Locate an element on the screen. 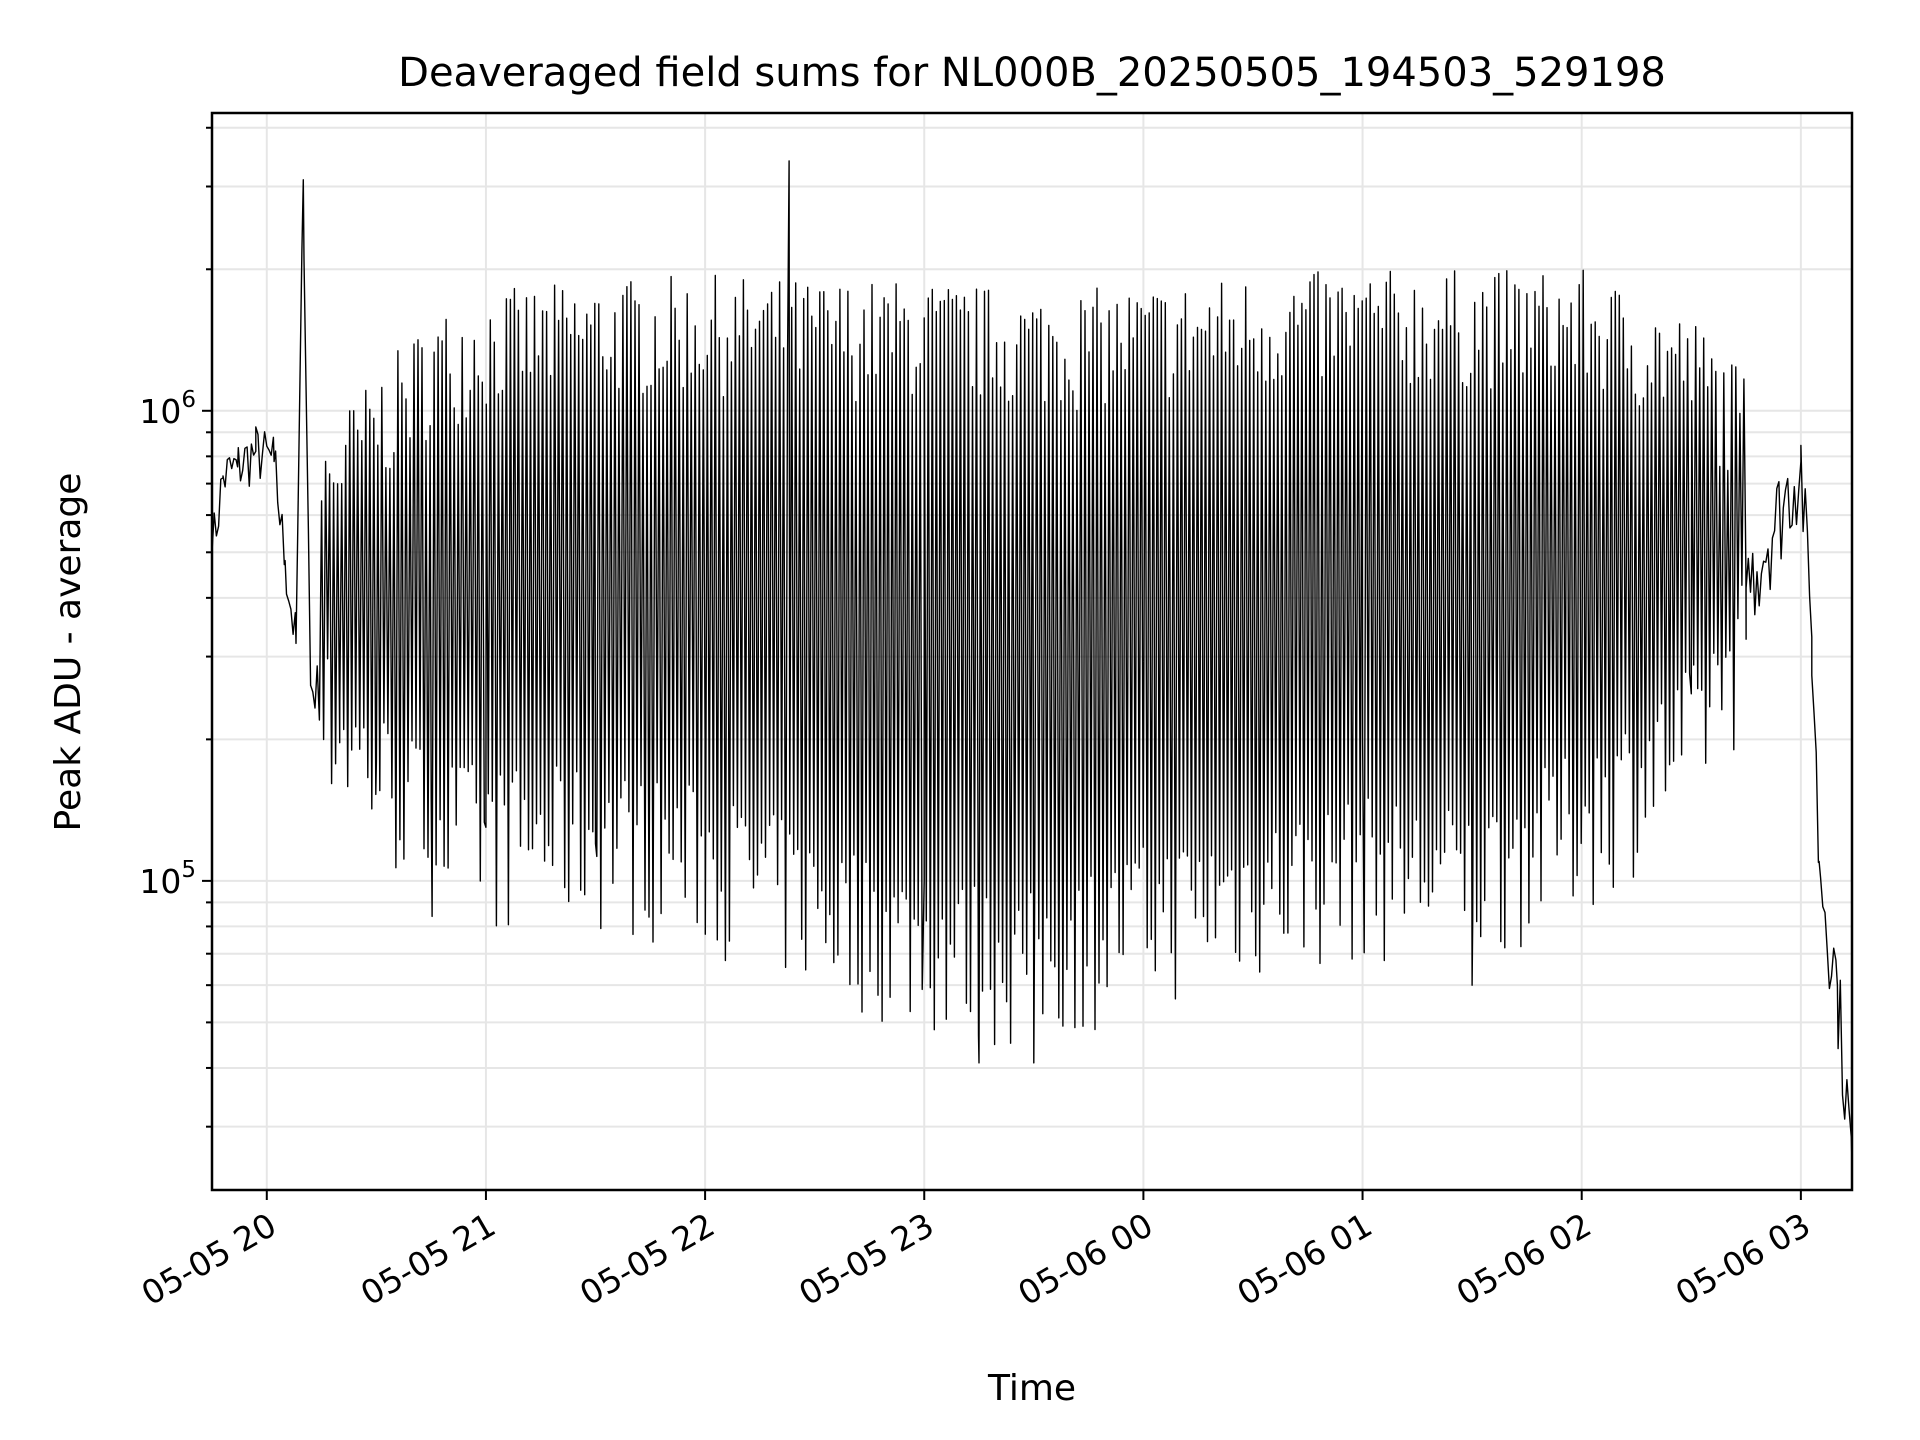  y-tick-exponent: 6 is located at coordinates (188, 400).